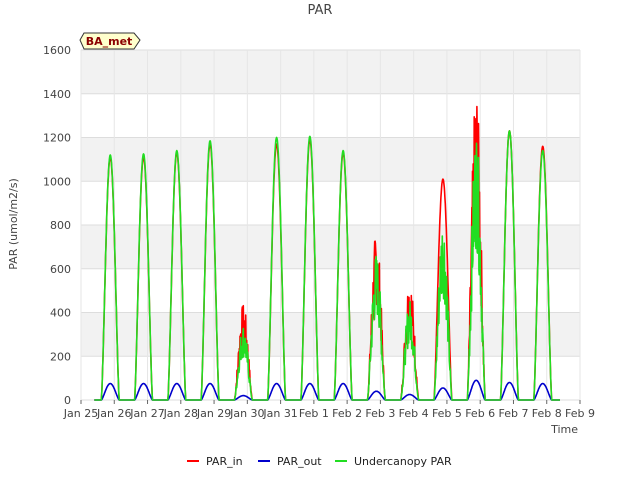 This screenshot has height=480, width=640. I want to click on y-tick-label: 400, so click(60, 313).